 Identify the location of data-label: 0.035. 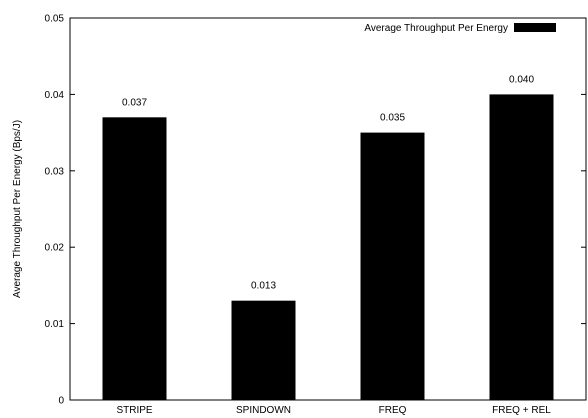
(392, 118).